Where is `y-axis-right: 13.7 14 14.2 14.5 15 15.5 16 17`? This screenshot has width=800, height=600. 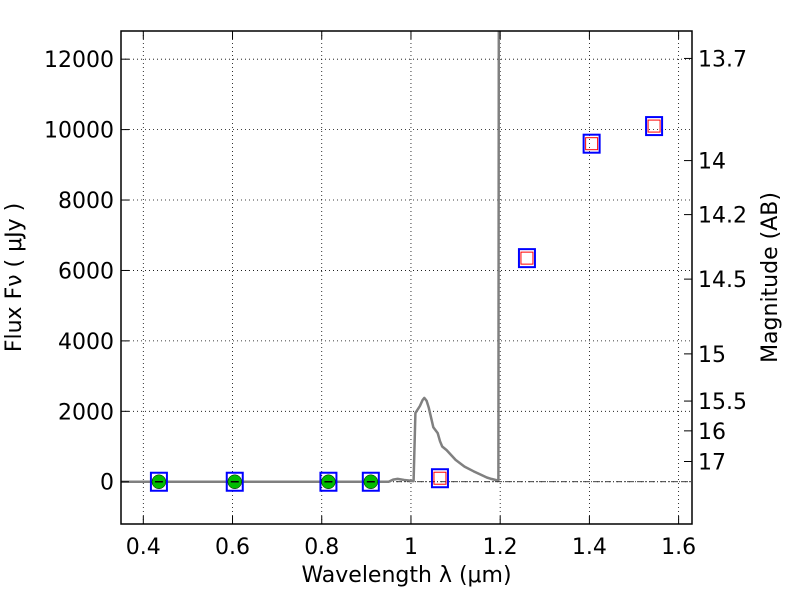 y-axis-right: 13.7 14 14.2 14.5 15 15.5 16 17 is located at coordinates (715, 261).